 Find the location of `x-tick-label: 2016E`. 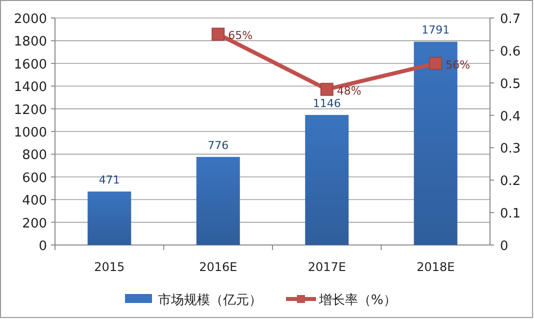

x-tick-label: 2016E is located at coordinates (218, 267).